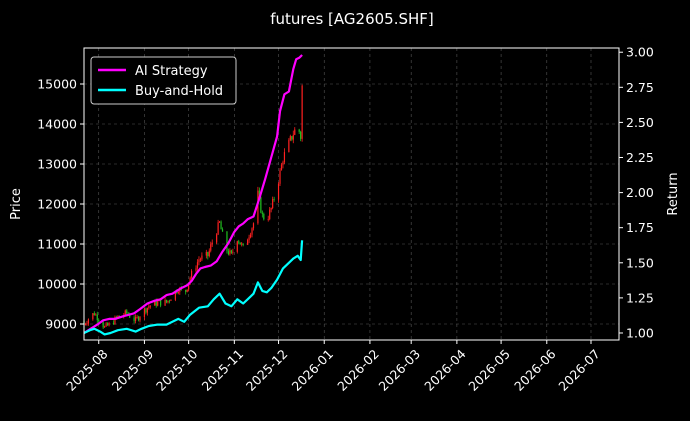  I want to click on series-line-buy-and-hold, so click(193, 288).